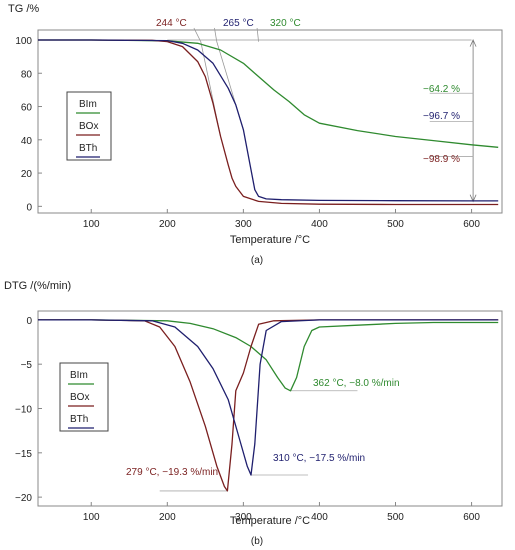 This screenshot has height=550, width=515. Describe the element at coordinates (27, 74) in the screenshot. I see `y-tick-label: 80` at that location.